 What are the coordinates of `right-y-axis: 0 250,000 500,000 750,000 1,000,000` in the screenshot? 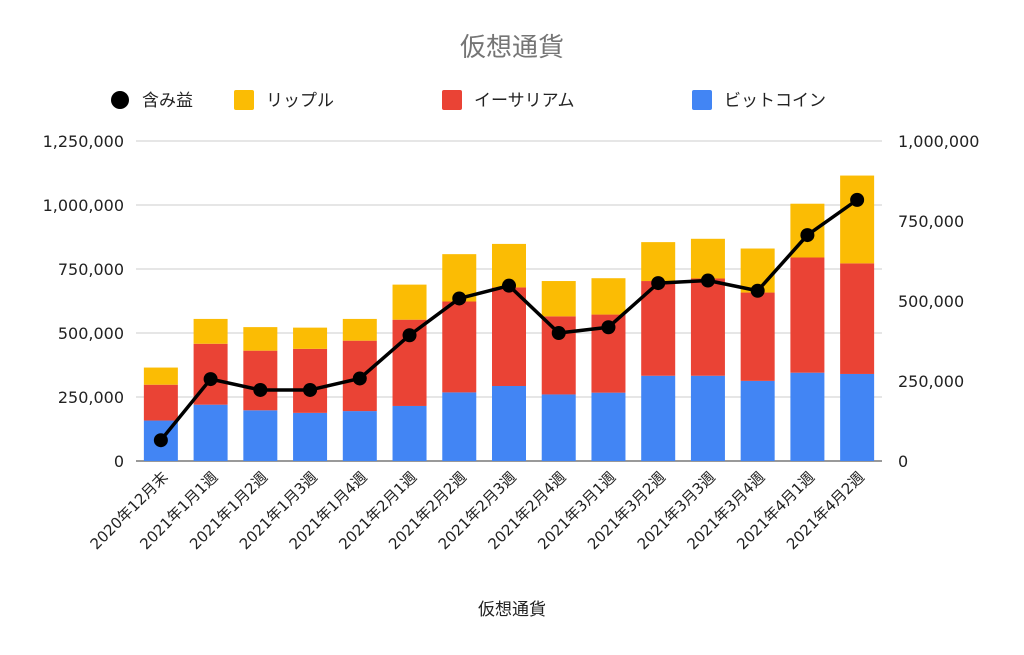 It's located at (938, 301).